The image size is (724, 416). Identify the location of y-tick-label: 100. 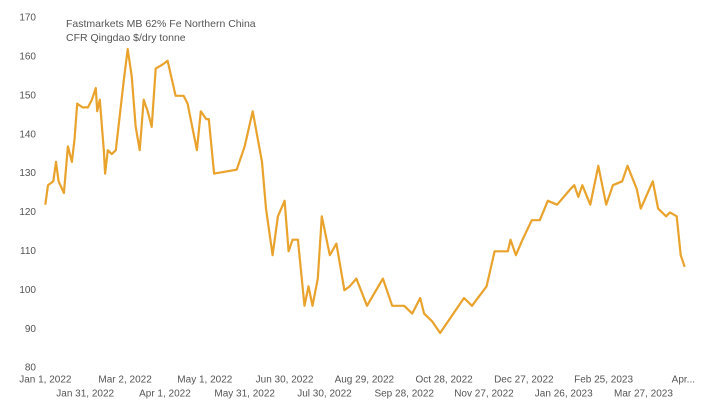
(27, 290).